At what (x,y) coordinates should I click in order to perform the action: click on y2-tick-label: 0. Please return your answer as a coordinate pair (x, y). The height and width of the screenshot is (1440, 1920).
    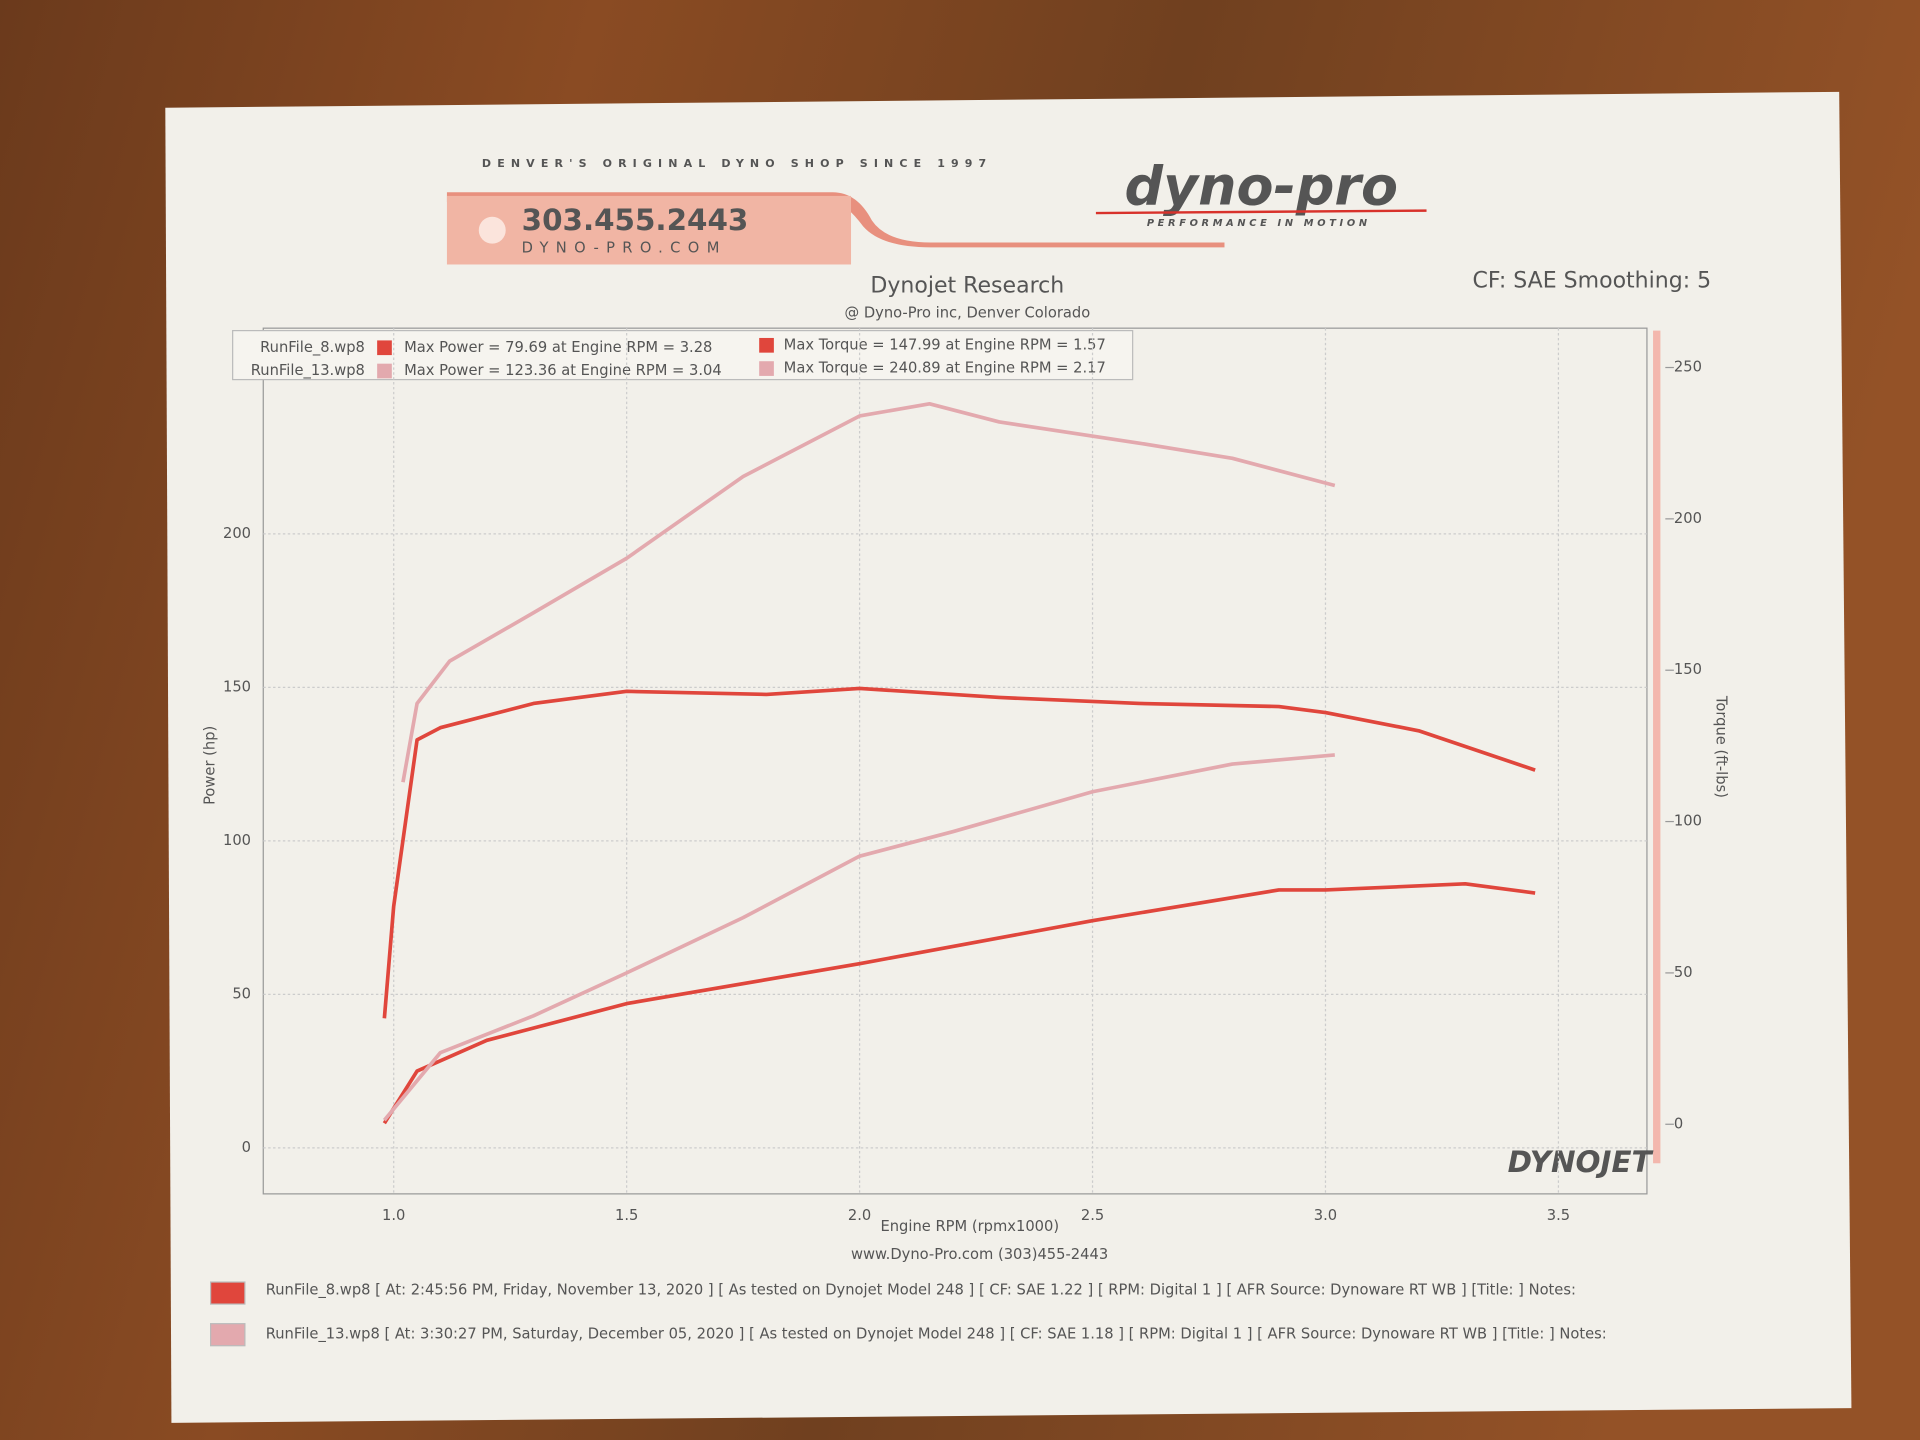
    Looking at the image, I should click on (1678, 1123).